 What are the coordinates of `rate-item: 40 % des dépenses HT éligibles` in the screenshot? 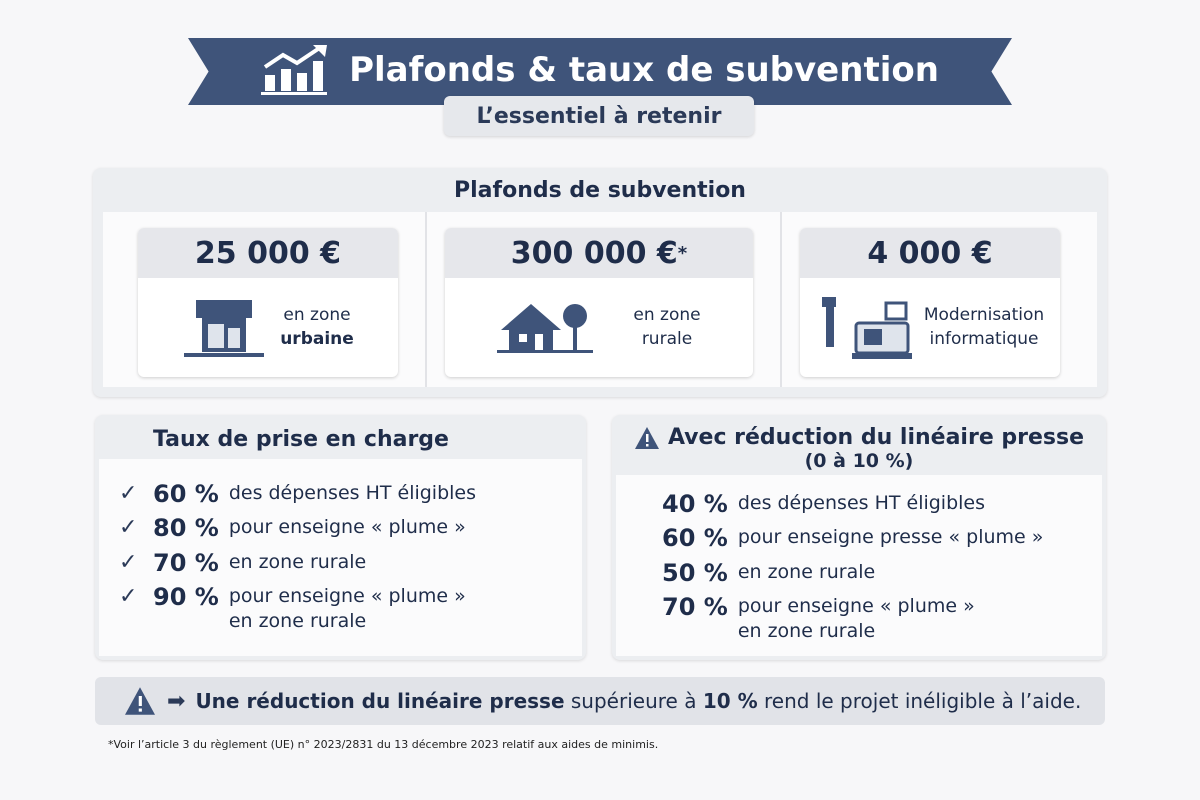 It's located at (884, 504).